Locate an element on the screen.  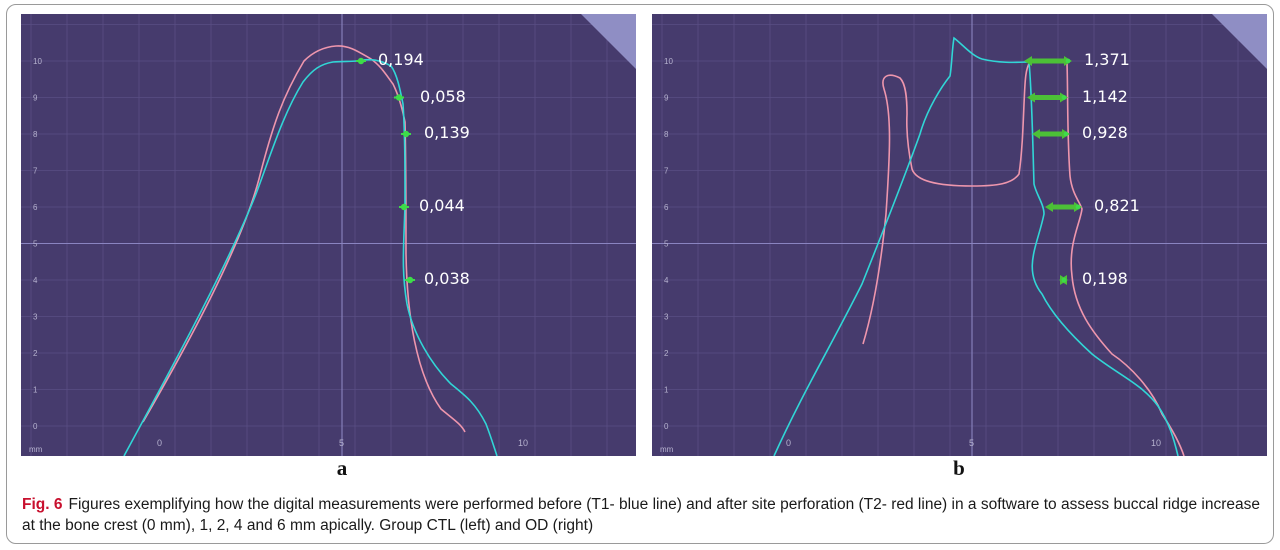
measurement-label: 1,371 is located at coordinates (1107, 59).